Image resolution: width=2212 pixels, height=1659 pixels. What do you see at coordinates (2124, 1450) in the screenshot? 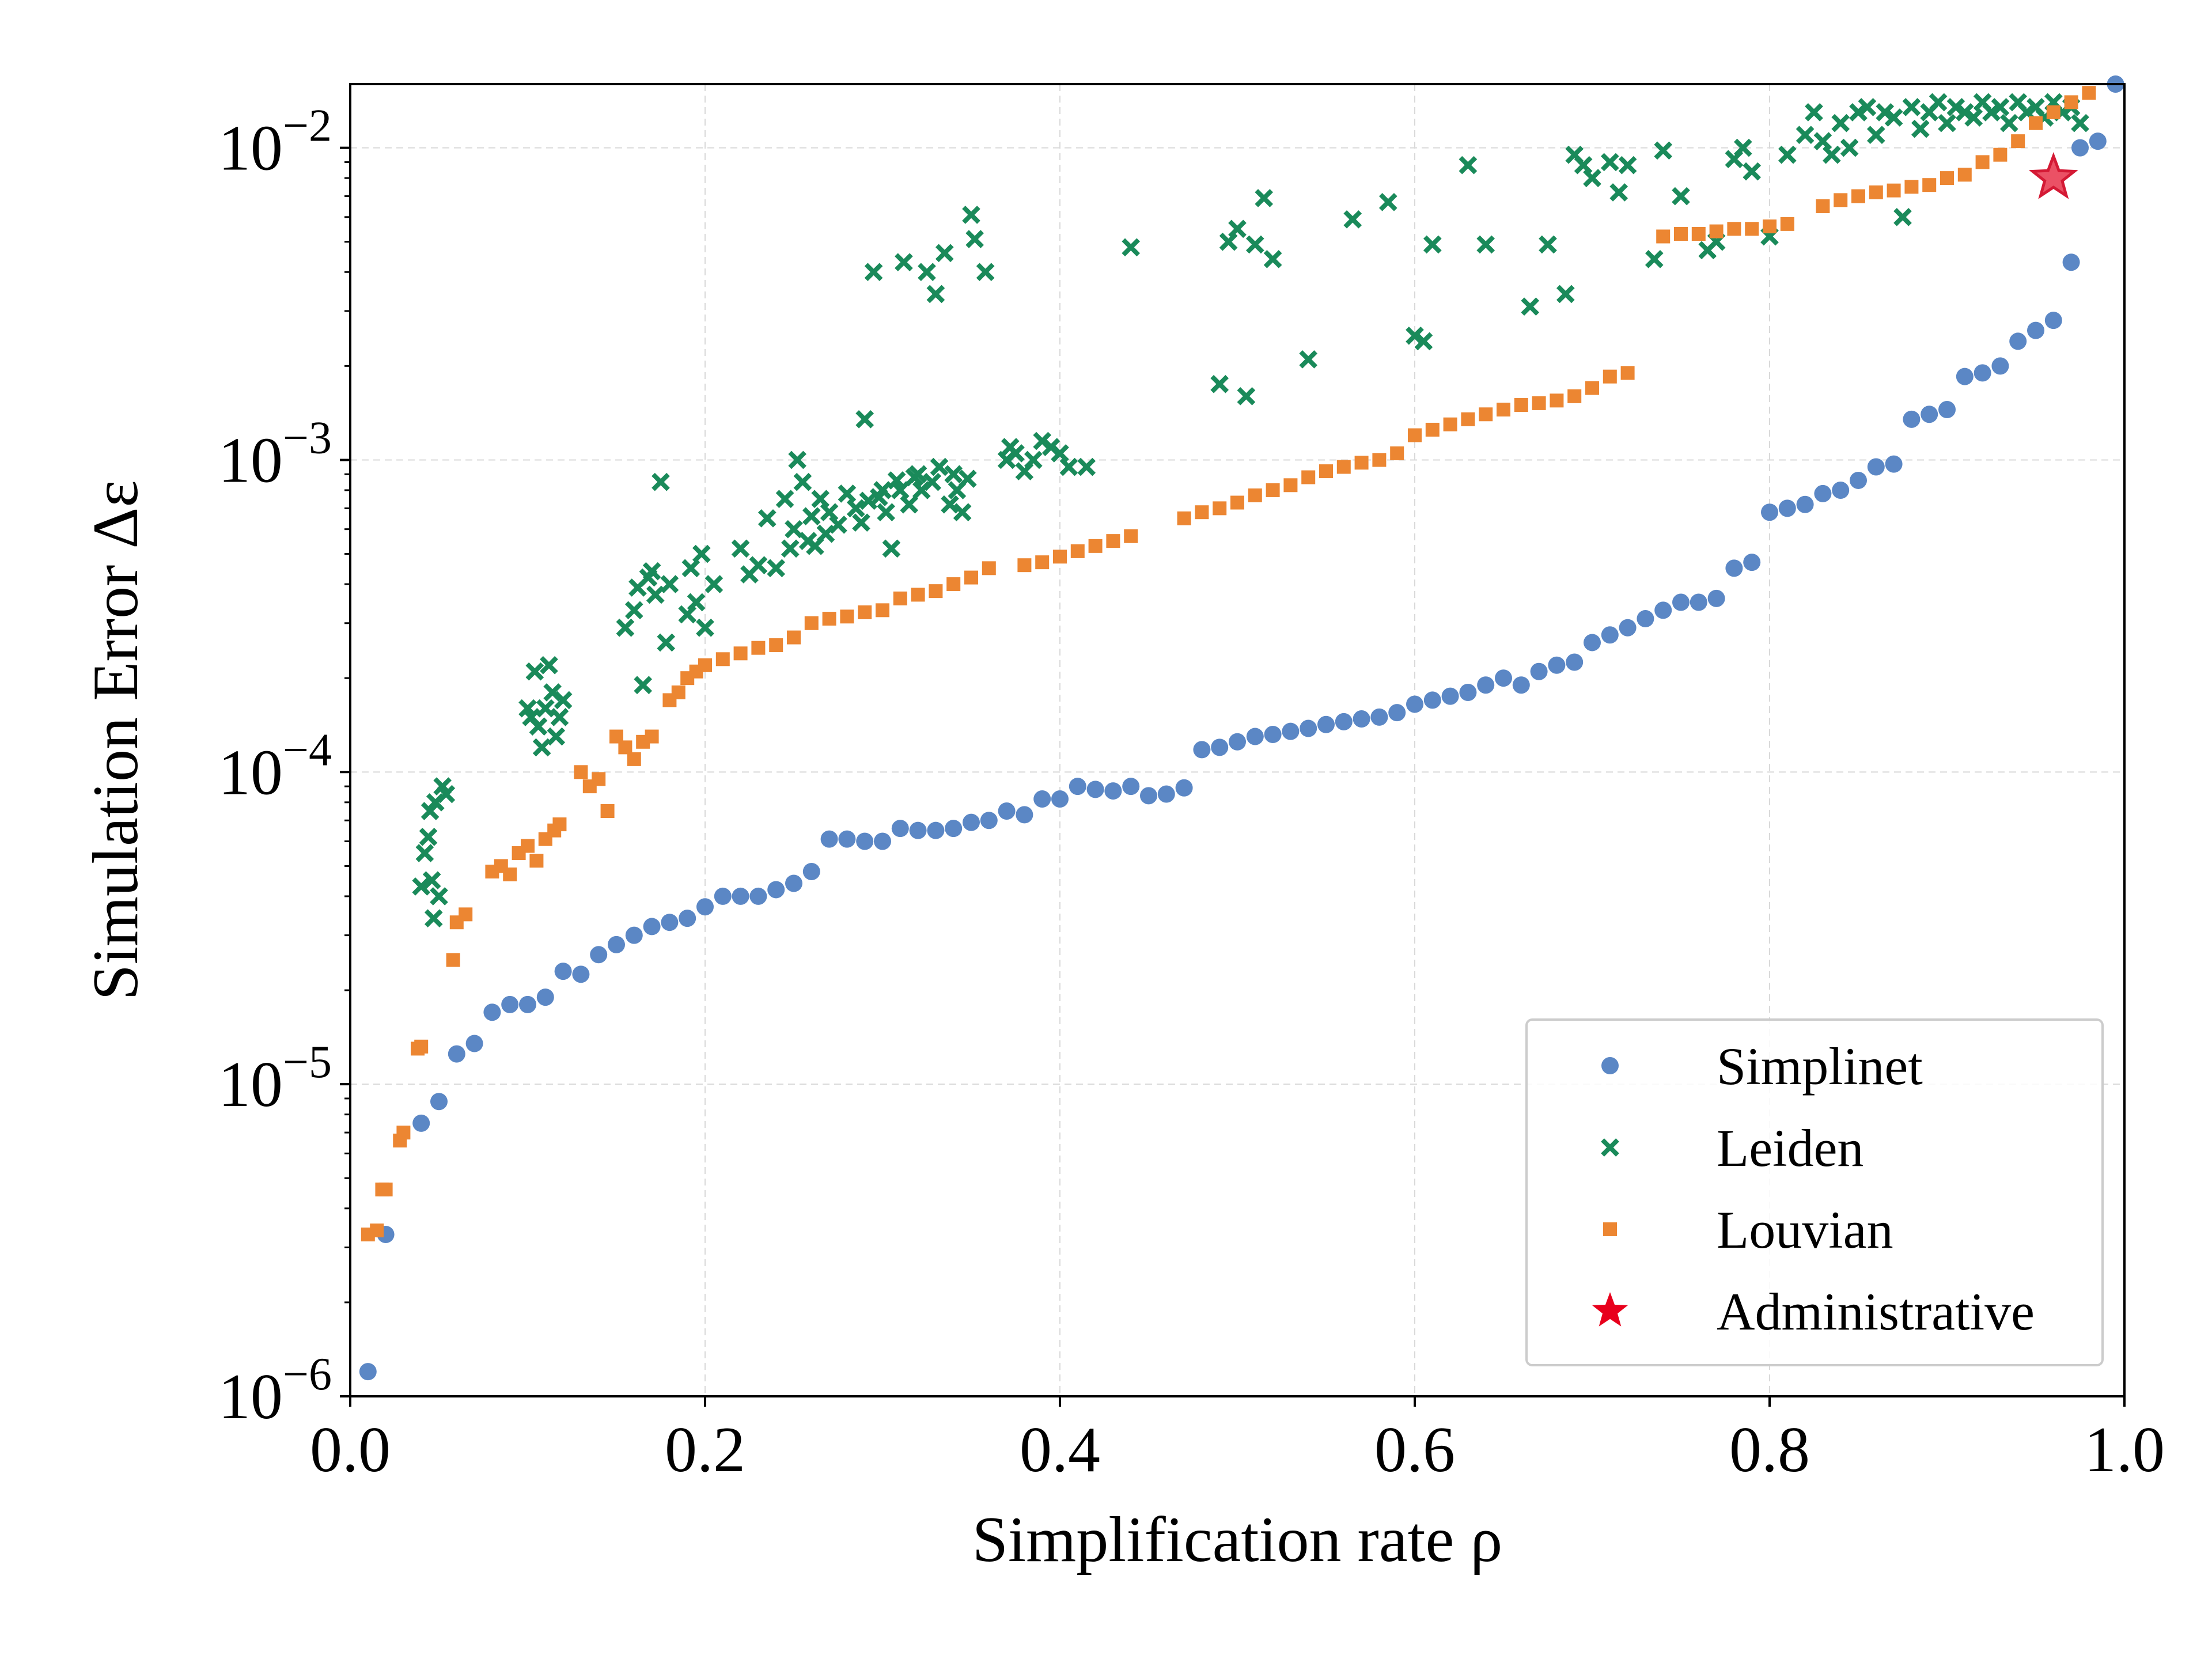
I see `x-tick-label: 1.0` at bounding box center [2124, 1450].